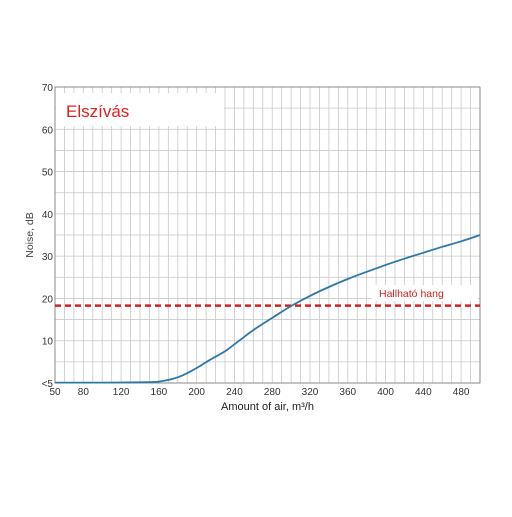  Describe the element at coordinates (48, 215) in the screenshot. I see `y-tick-label: 40` at that location.